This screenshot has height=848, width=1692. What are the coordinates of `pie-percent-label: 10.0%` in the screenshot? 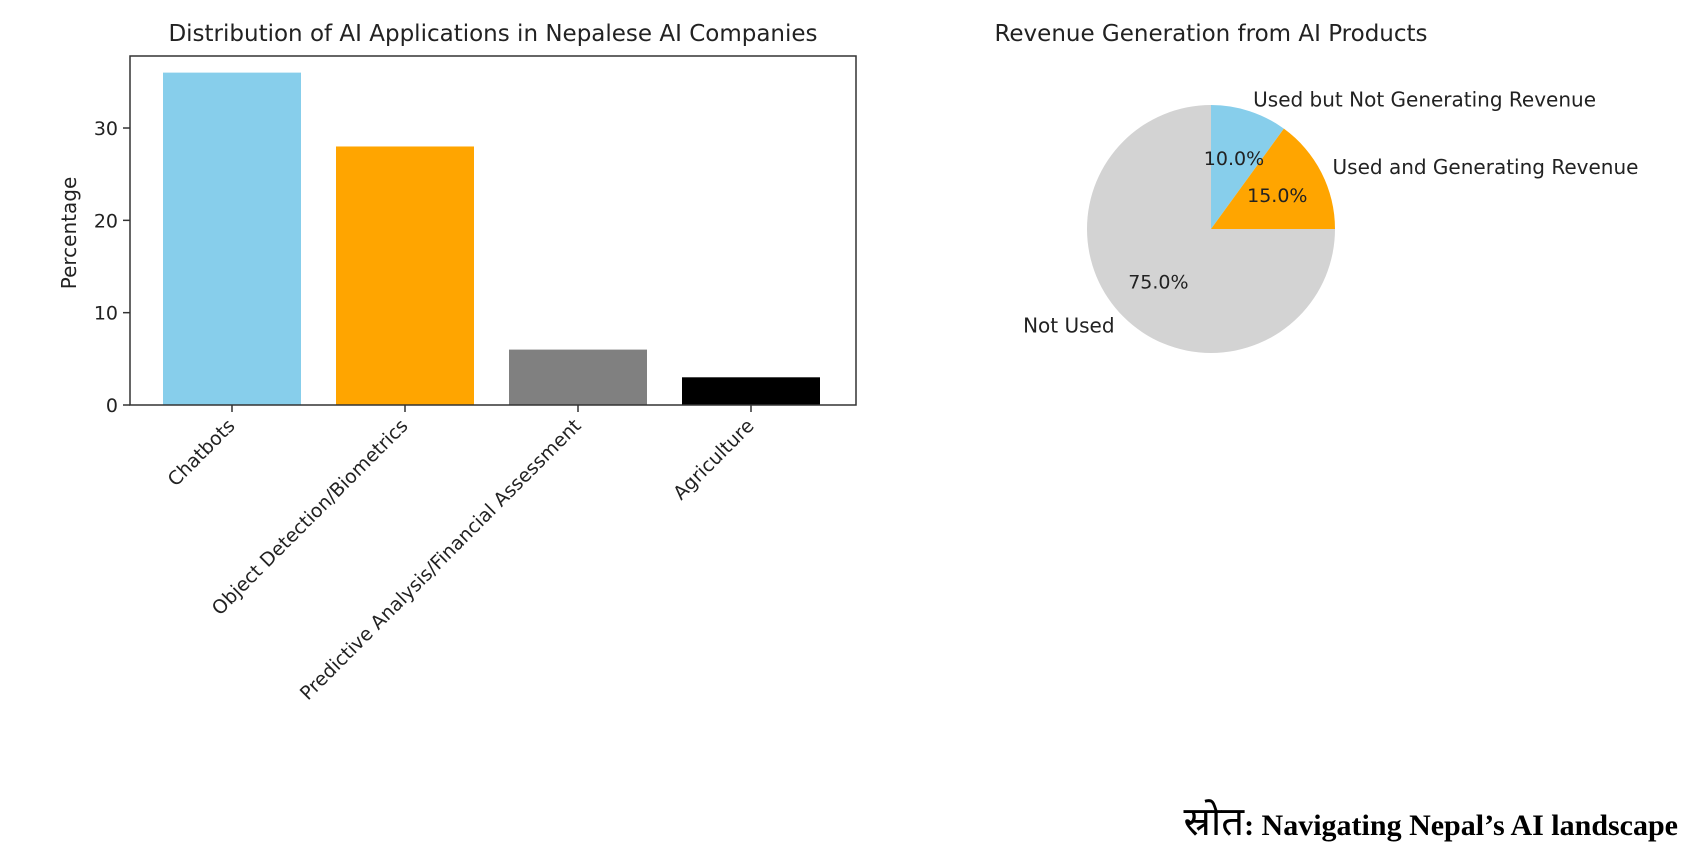 It's located at (1234, 159).